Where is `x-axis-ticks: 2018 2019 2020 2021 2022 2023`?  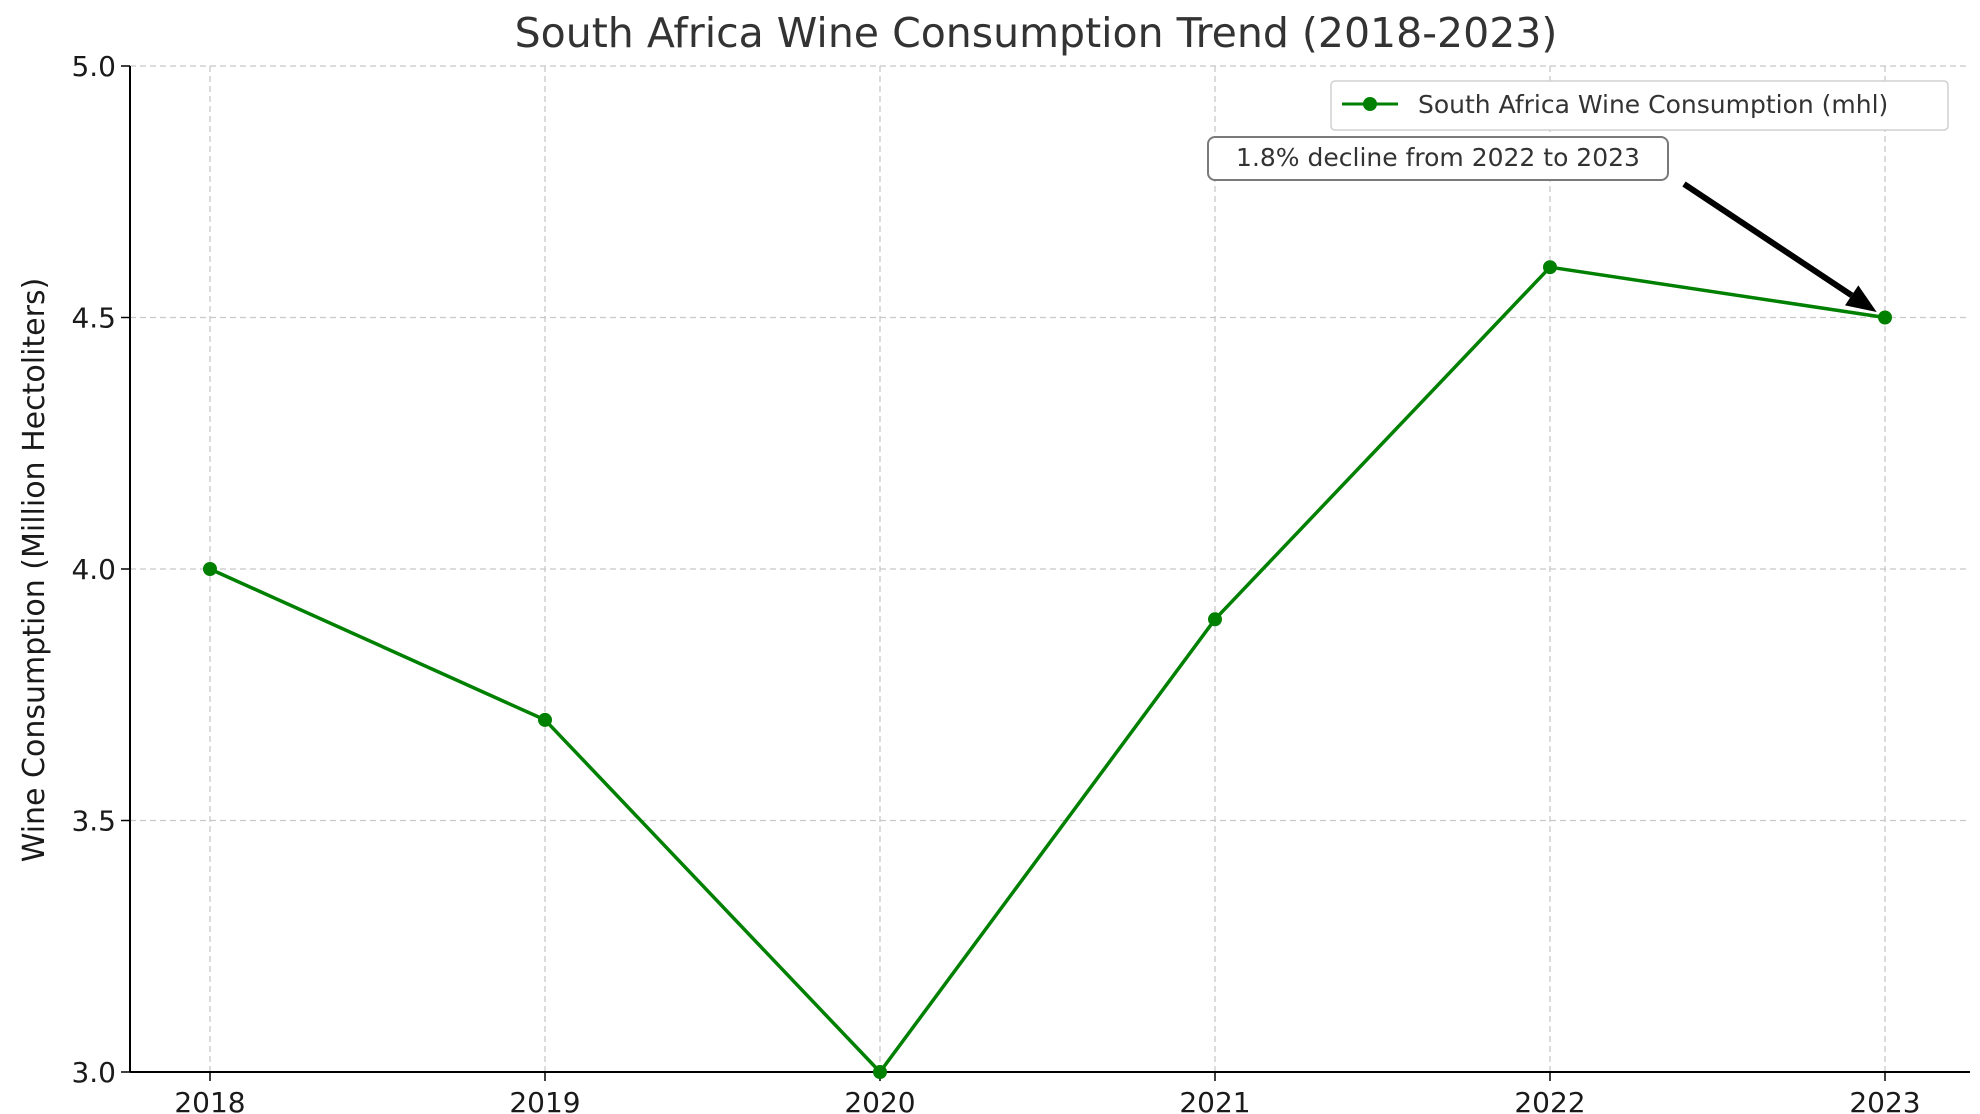
x-axis-ticks: 2018 2019 2020 2021 2022 2023 is located at coordinates (1047, 1093).